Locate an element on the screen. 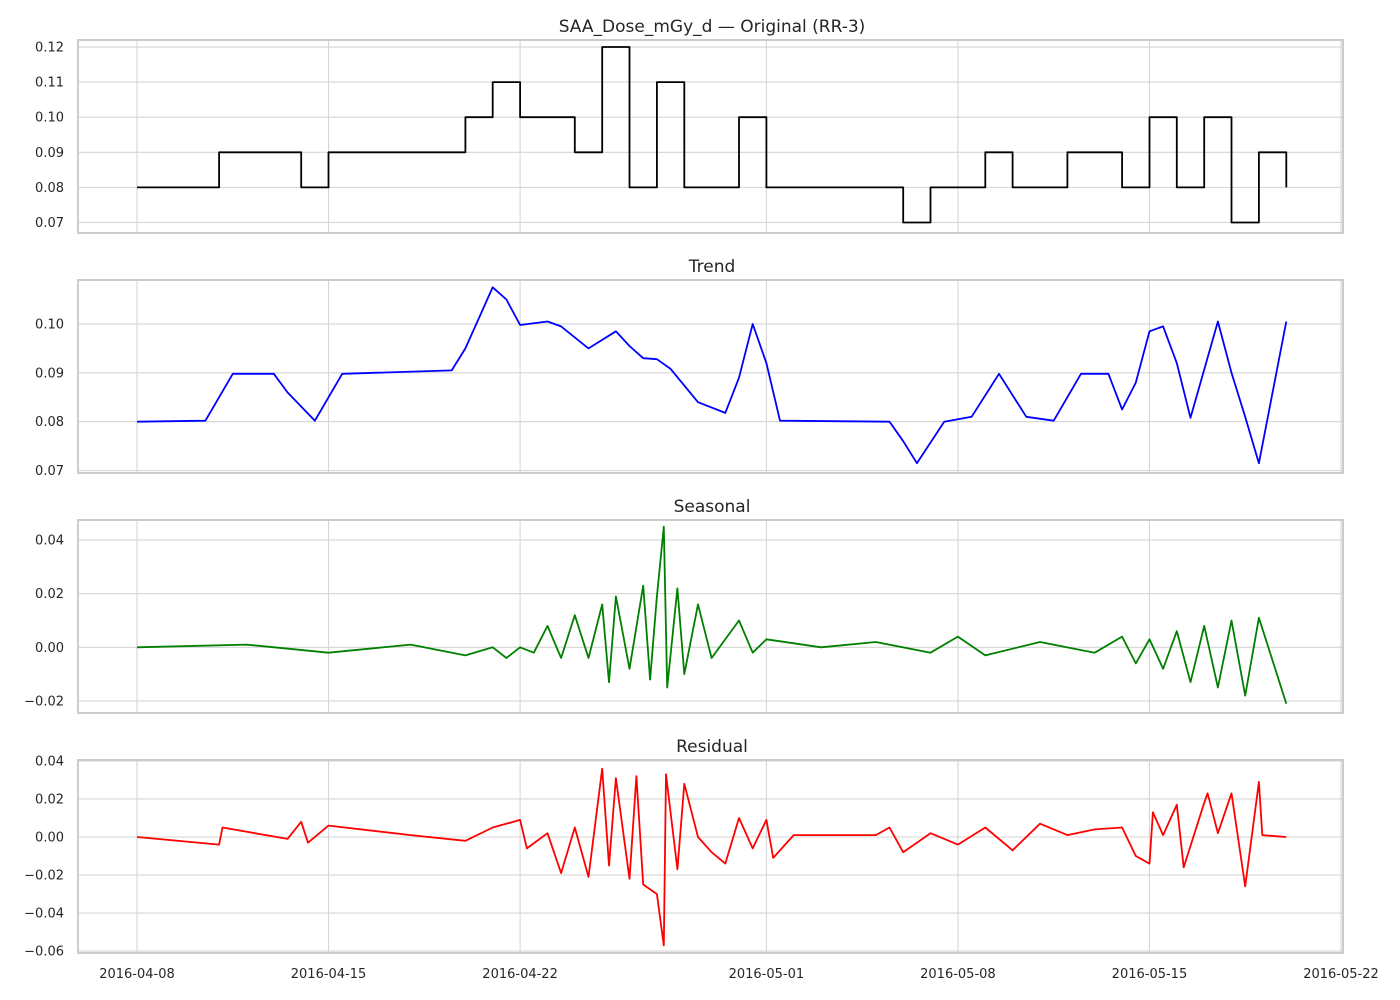 This screenshot has height=1000, width=1400. y-tick-label: 0.12 is located at coordinates (49, 48).